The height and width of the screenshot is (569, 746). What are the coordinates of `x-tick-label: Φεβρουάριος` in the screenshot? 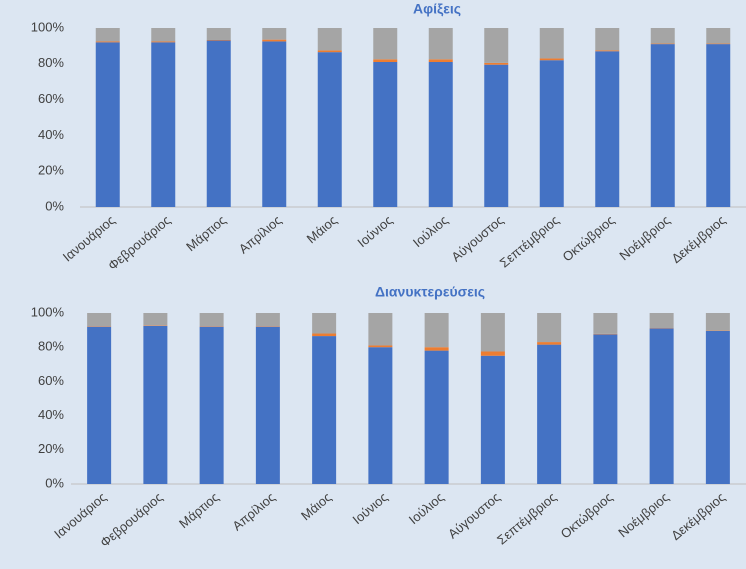 It's located at (131, 519).